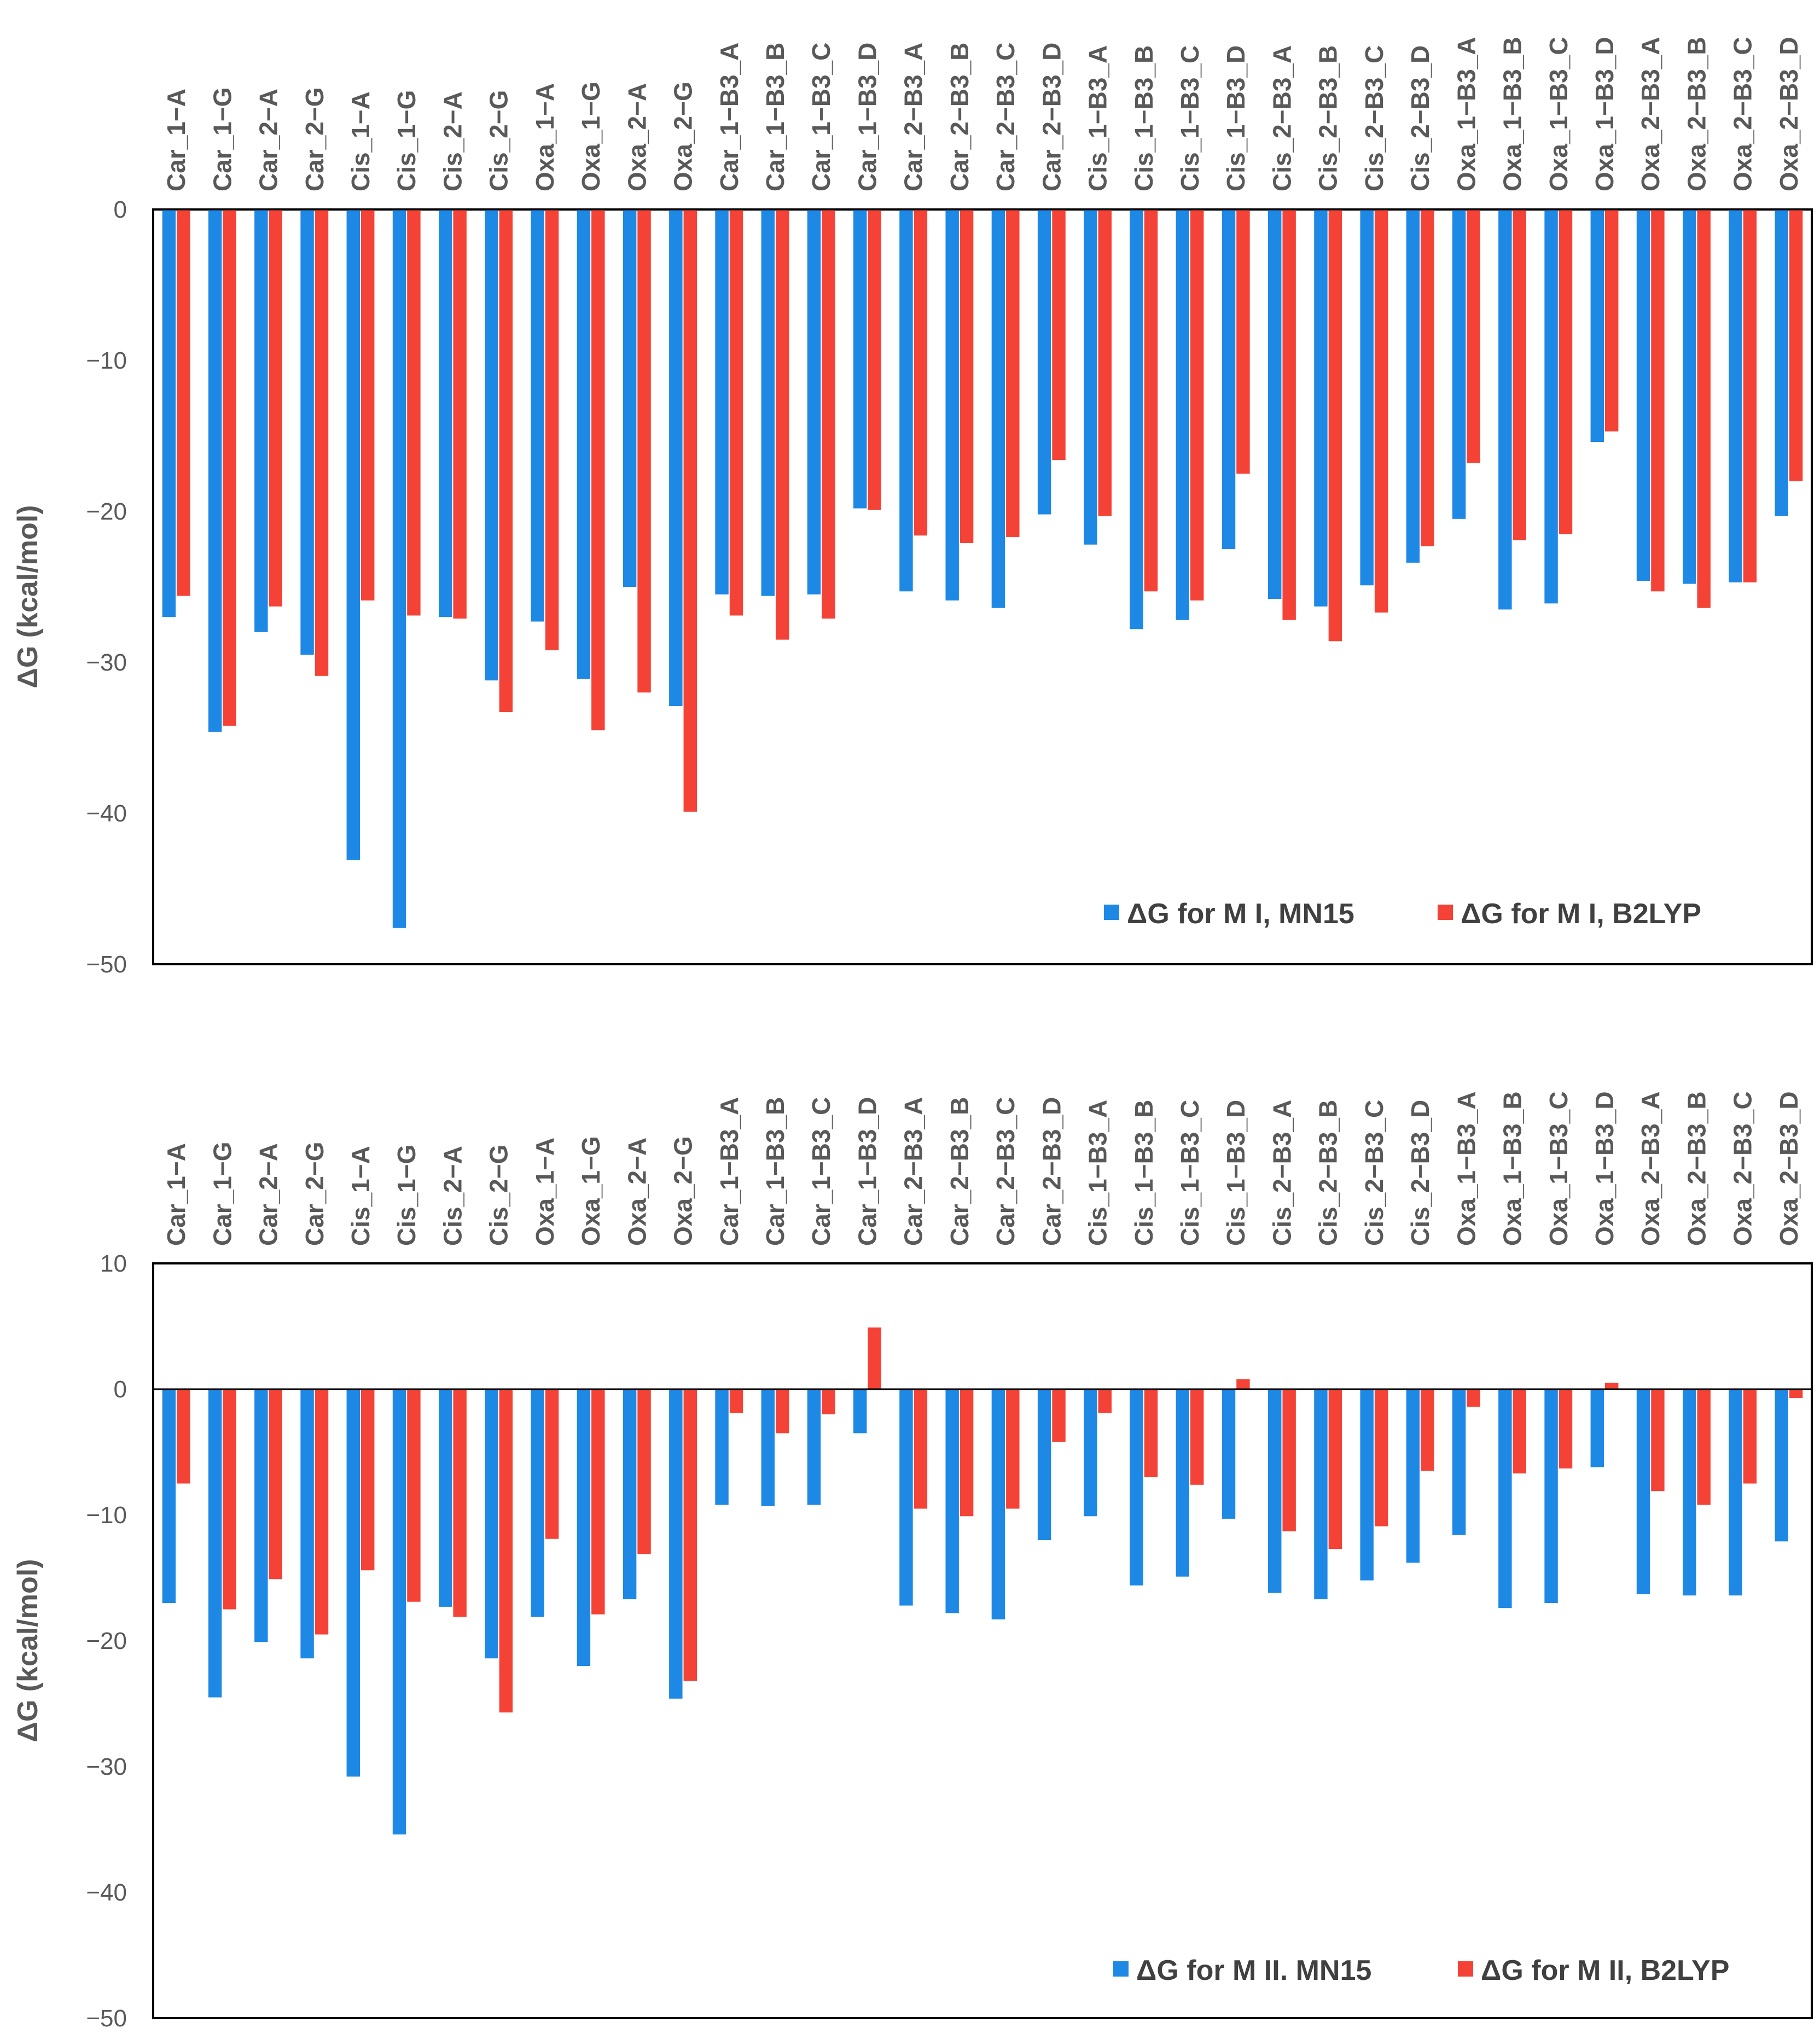 The height and width of the screenshot is (2034, 1820). Describe the element at coordinates (28, 1650) in the screenshot. I see `y-axis-title: ΔG (kcal/mol)` at that location.